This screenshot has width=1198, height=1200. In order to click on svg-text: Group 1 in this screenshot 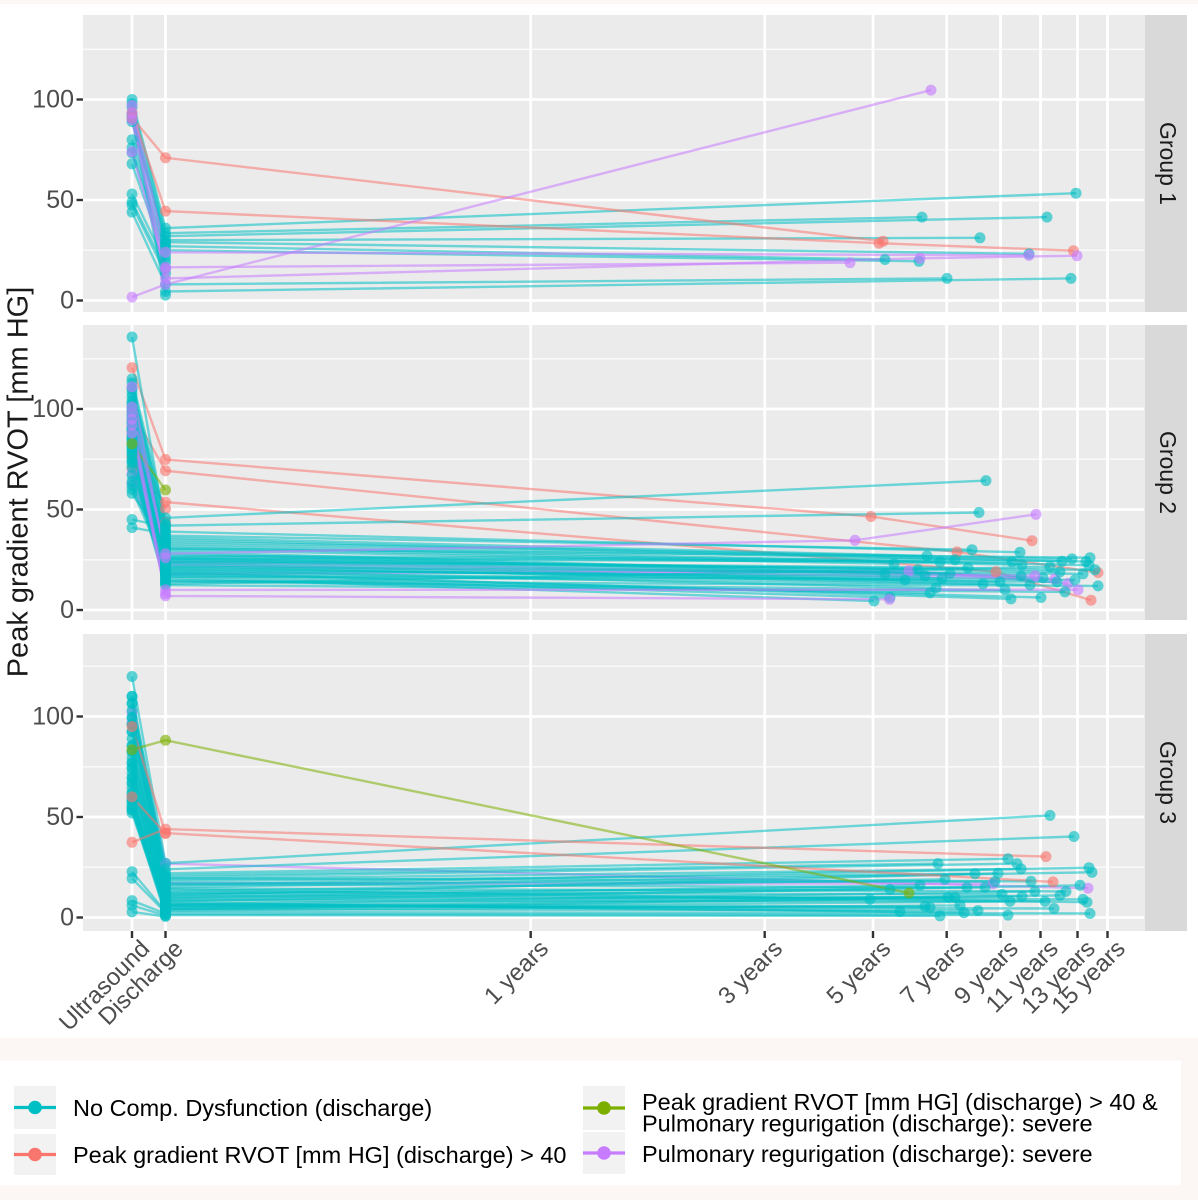, I will do `click(1168, 163)`.